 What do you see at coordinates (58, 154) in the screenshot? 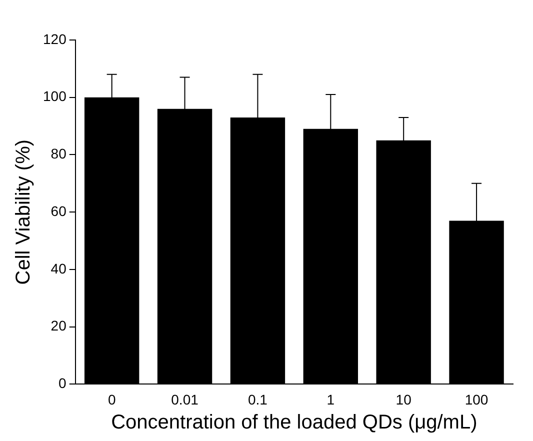
I see `y-tick-label: 80` at bounding box center [58, 154].